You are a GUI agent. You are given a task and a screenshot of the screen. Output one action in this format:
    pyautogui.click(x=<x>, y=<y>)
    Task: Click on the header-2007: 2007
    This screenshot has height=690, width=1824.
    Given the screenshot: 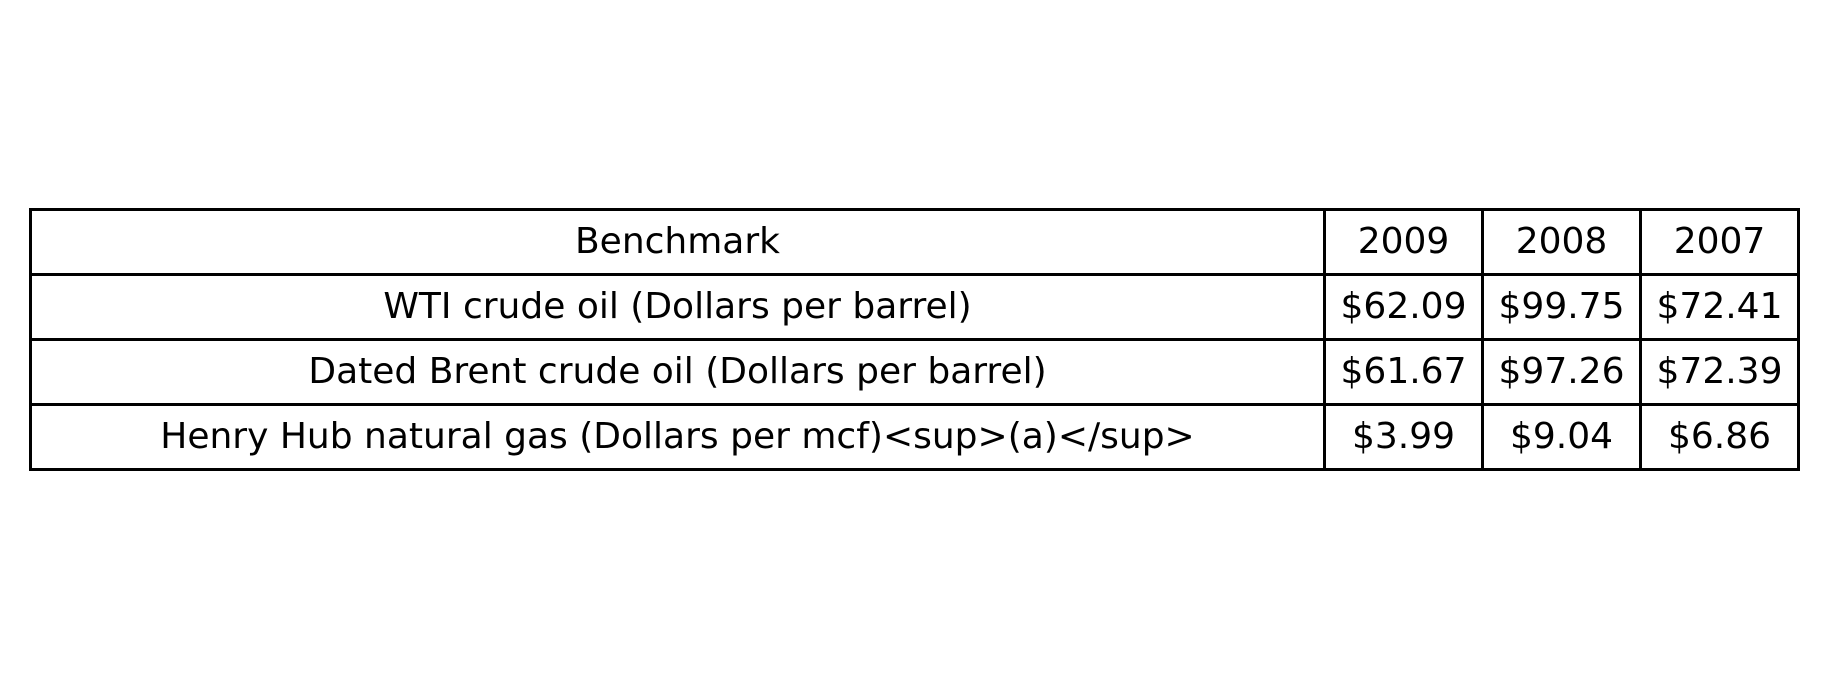 What is the action you would take?
    pyautogui.click(x=1719, y=242)
    